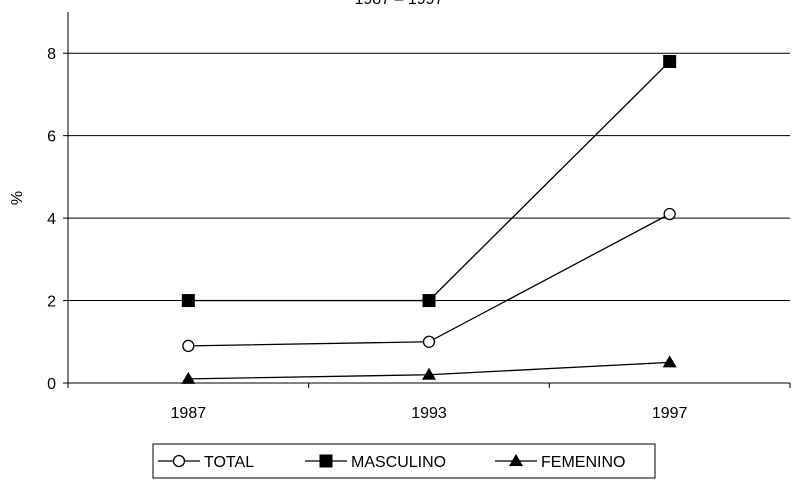 The image size is (797, 481). I want to click on point-masculino-1987, so click(188, 301).